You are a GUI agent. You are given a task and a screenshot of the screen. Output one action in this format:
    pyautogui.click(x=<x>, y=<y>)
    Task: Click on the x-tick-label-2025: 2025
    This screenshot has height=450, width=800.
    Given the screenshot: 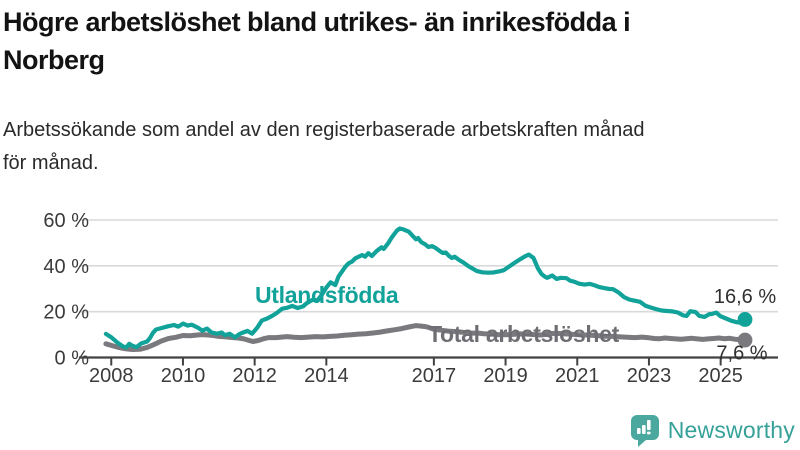 What is the action you would take?
    pyautogui.click(x=720, y=376)
    